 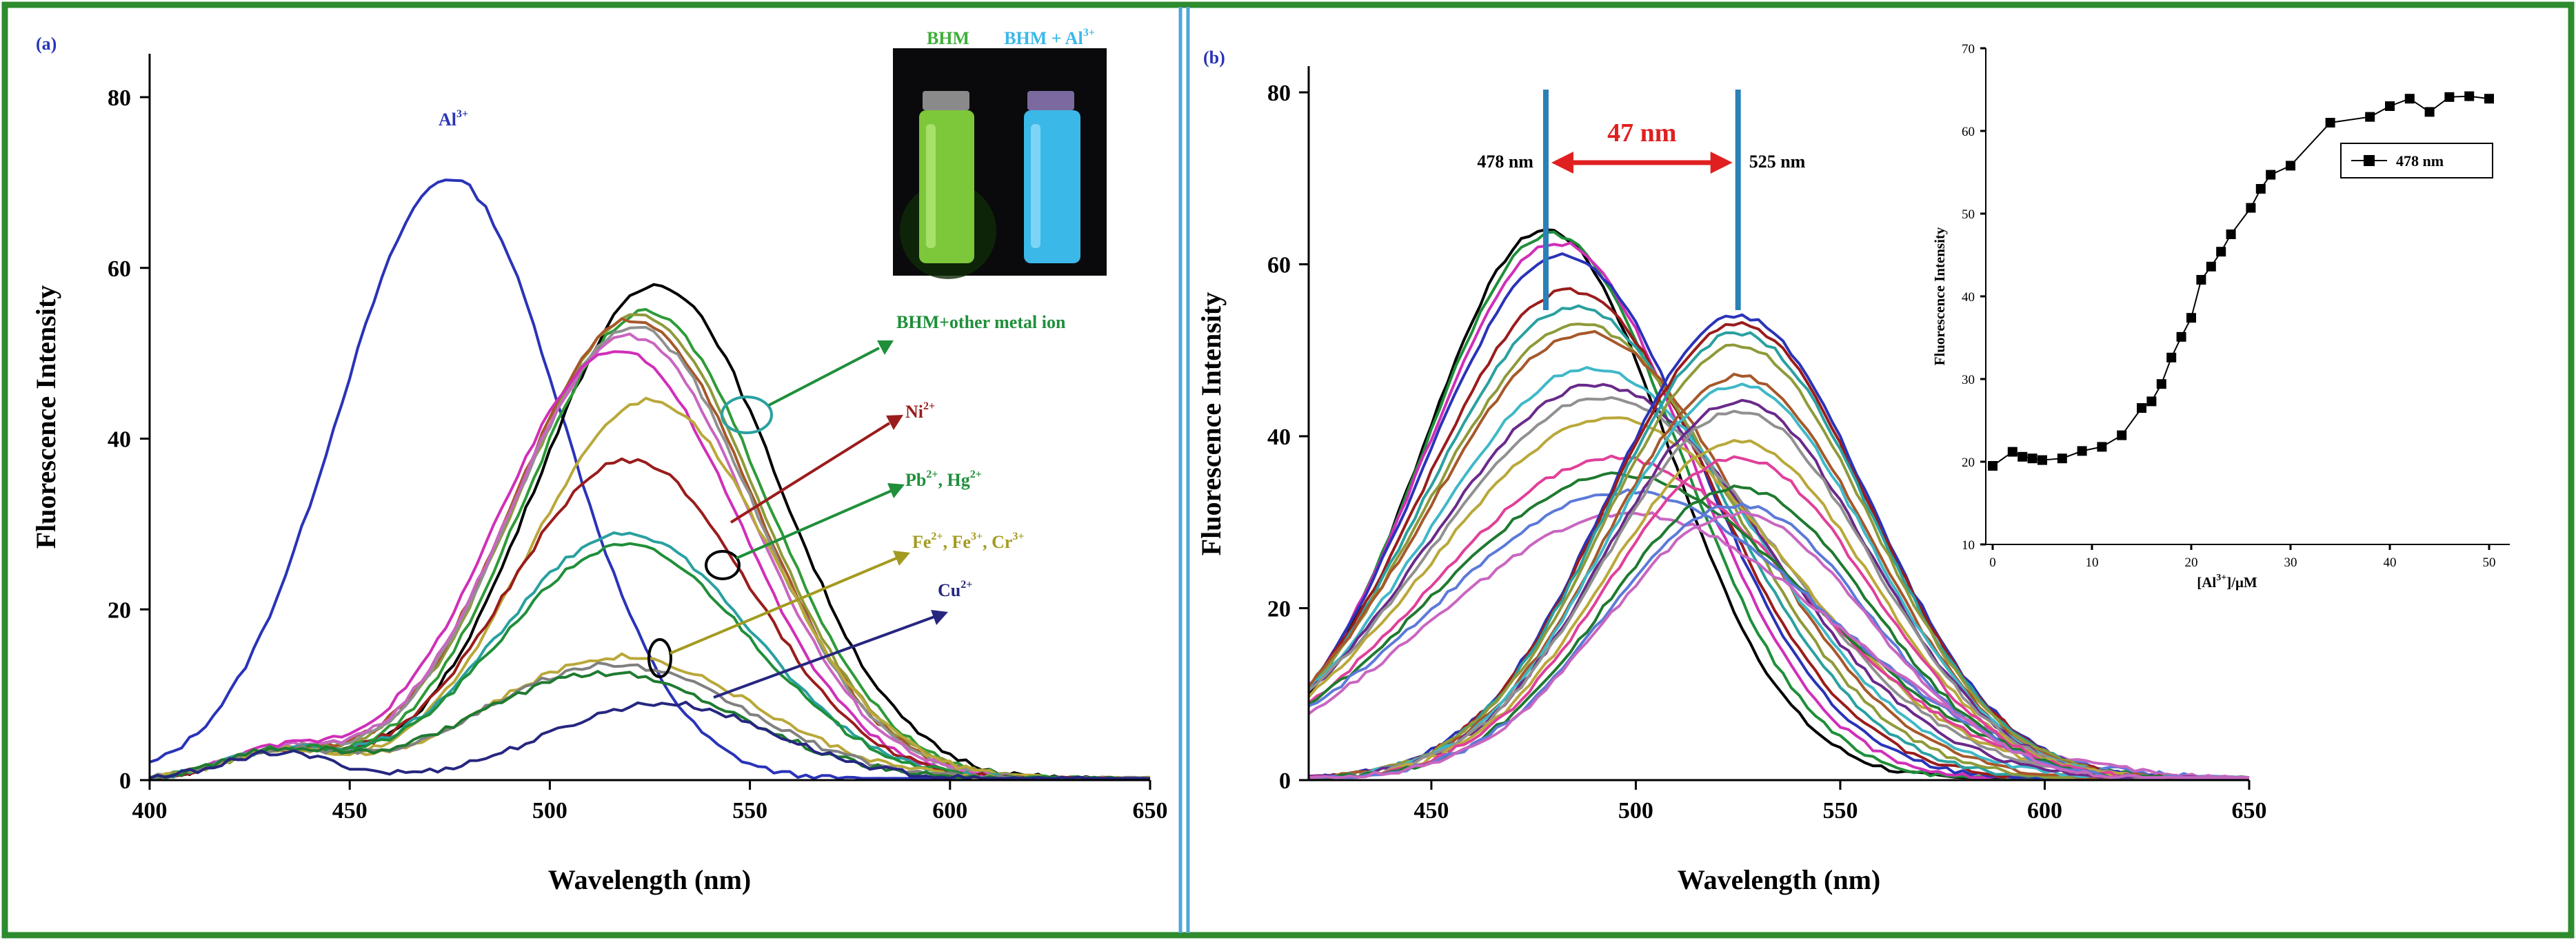 What do you see at coordinates (943, 480) in the screenshot?
I see `annotation-pb-hg: Pb2+, Hg2+` at bounding box center [943, 480].